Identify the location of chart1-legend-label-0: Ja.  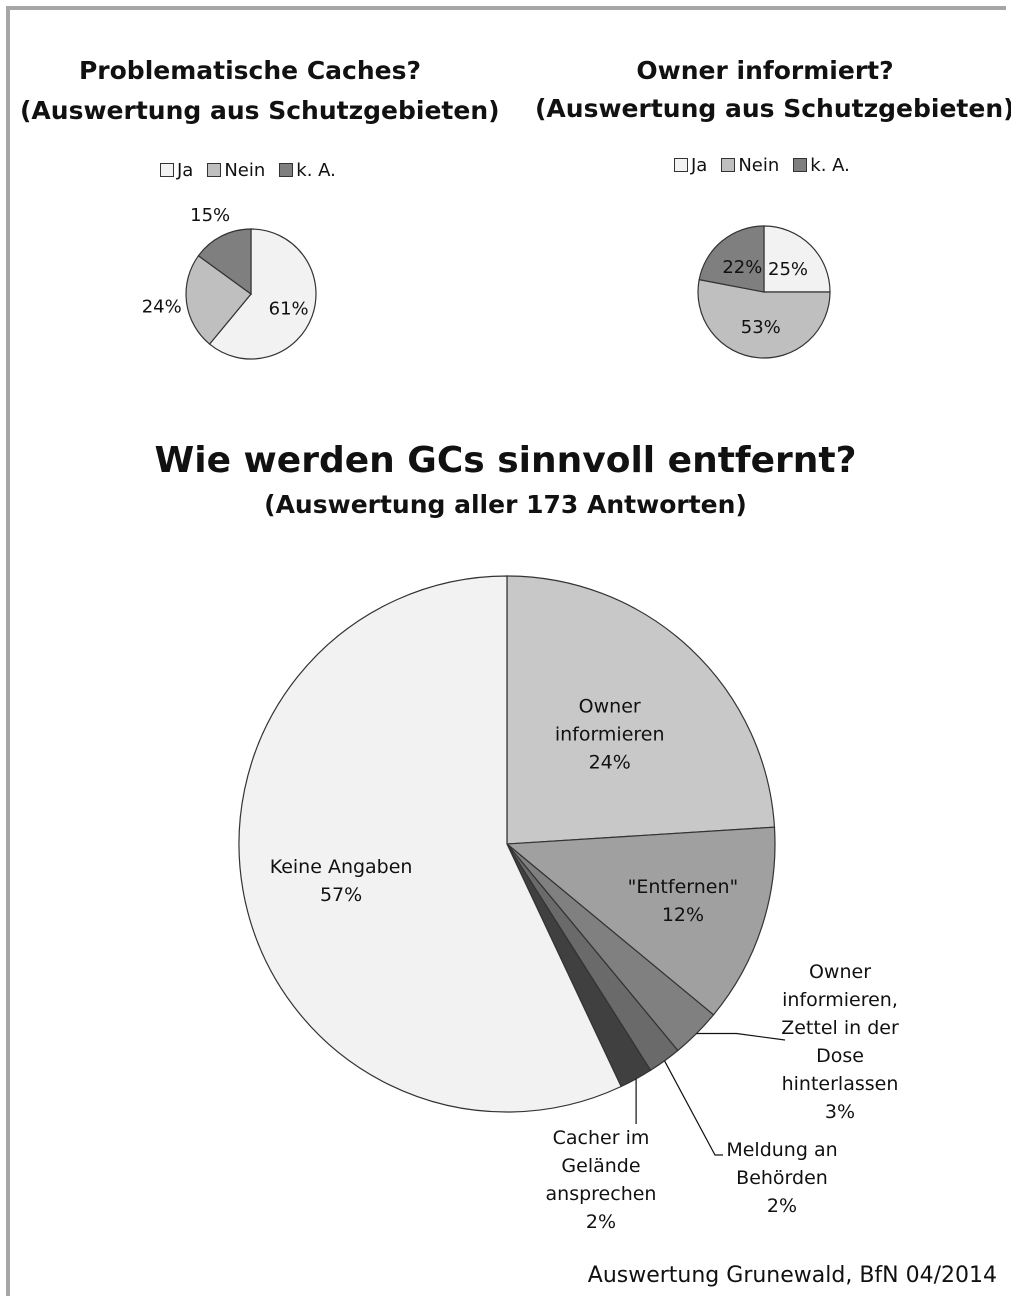
(185, 170).